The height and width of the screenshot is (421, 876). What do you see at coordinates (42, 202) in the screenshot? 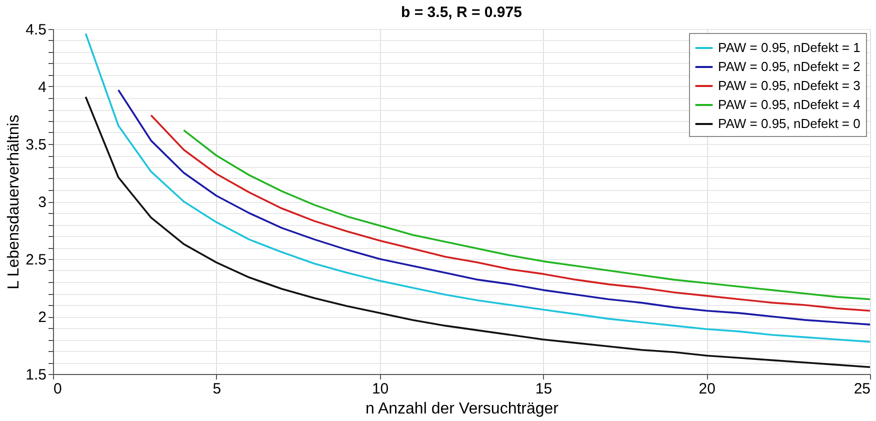
I see `y-tick-label: 3` at bounding box center [42, 202].